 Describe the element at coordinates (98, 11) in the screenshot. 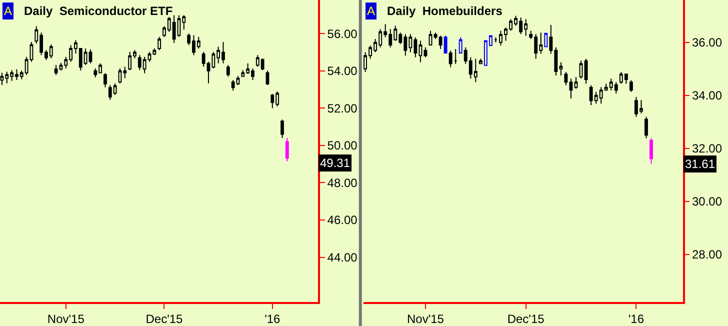

I see `chart-title: Daily Semiconductor ETF` at that location.